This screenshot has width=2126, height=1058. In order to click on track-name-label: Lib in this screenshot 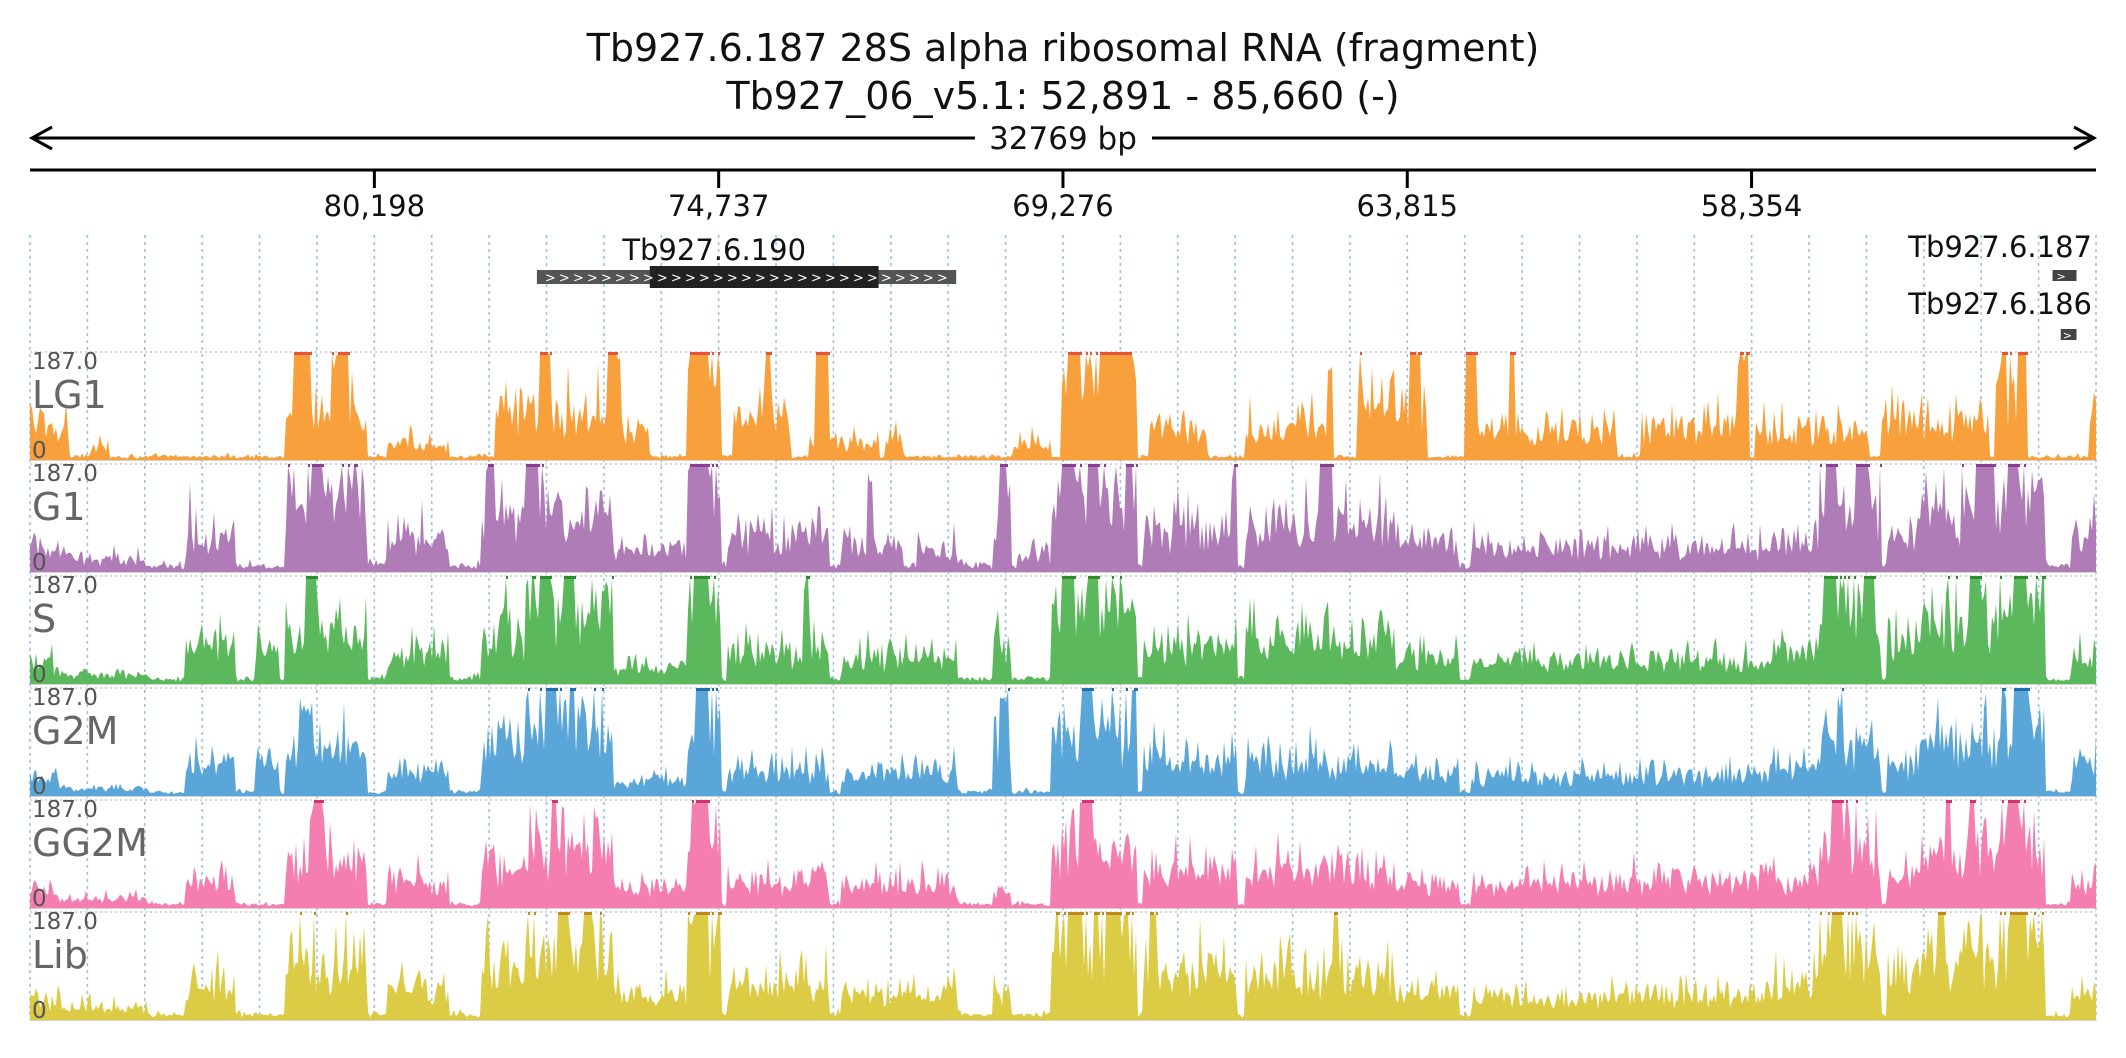, I will do `click(60, 955)`.